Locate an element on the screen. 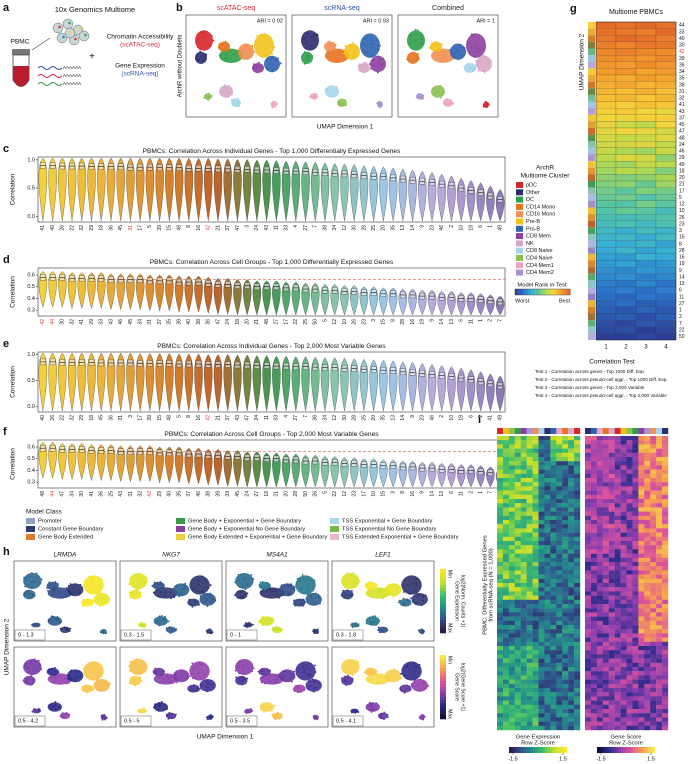 The image size is (688, 764). annotation-strip is located at coordinates (647, 431).